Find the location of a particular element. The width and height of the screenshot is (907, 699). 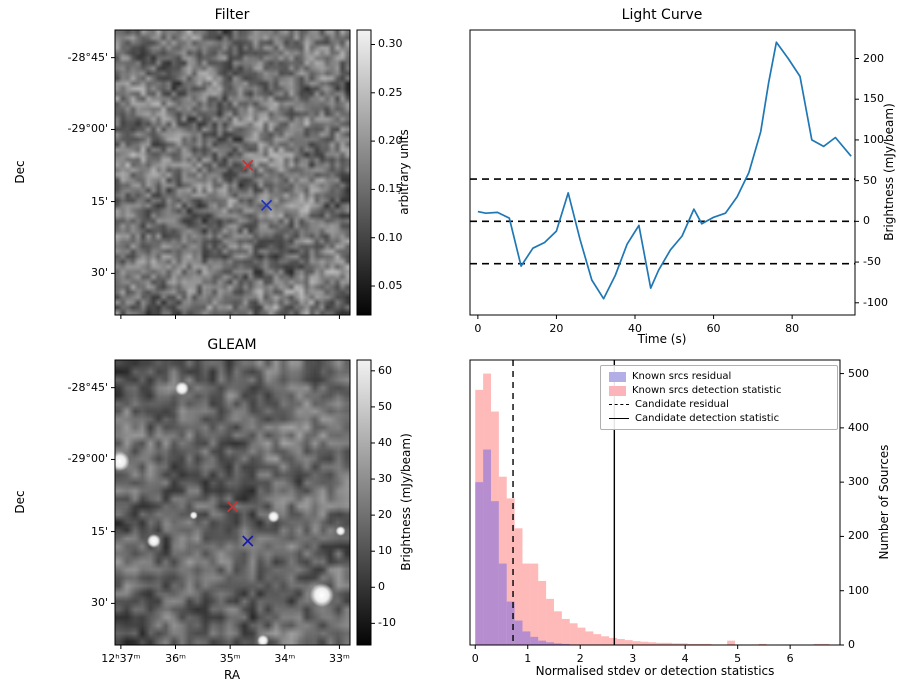

lc-ylabel: Brightness (mJy/beam) is located at coordinates (889, 172).